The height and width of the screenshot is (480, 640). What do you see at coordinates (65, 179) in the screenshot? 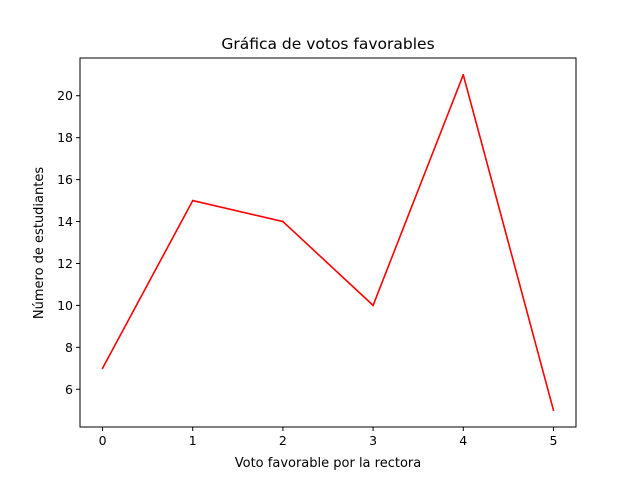
I see `y-tick-label: 16` at bounding box center [65, 179].